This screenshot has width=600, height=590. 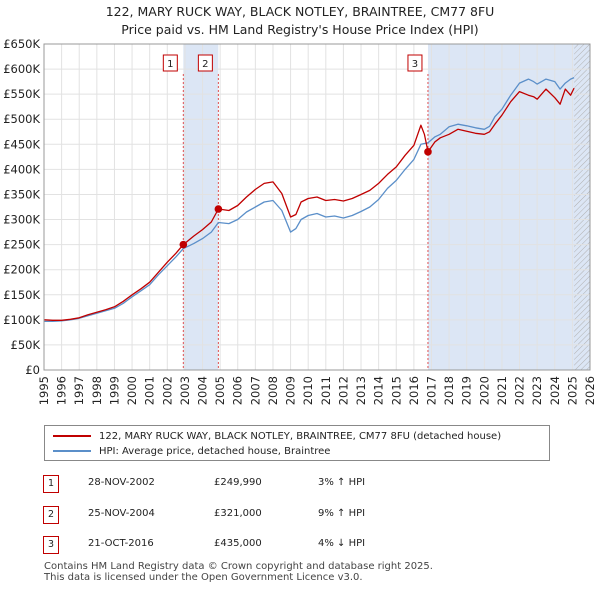 What do you see at coordinates (467, 390) in the screenshot?
I see `x-tick-label: 2019` at bounding box center [467, 390].